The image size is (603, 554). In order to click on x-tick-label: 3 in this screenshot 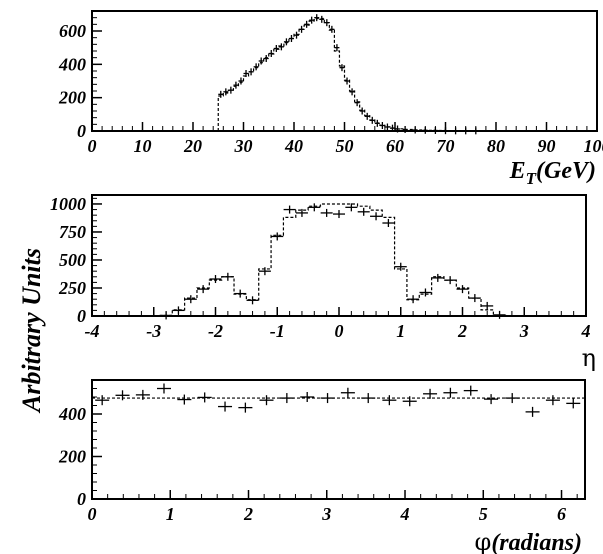, I will do `click(326, 514)`.